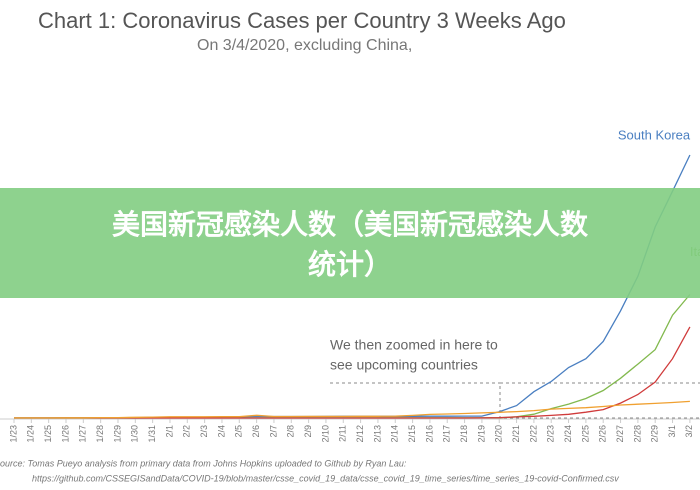 The image size is (700, 490). Describe the element at coordinates (350, 264) in the screenshot. I see `banner-text: 统计）` at that location.